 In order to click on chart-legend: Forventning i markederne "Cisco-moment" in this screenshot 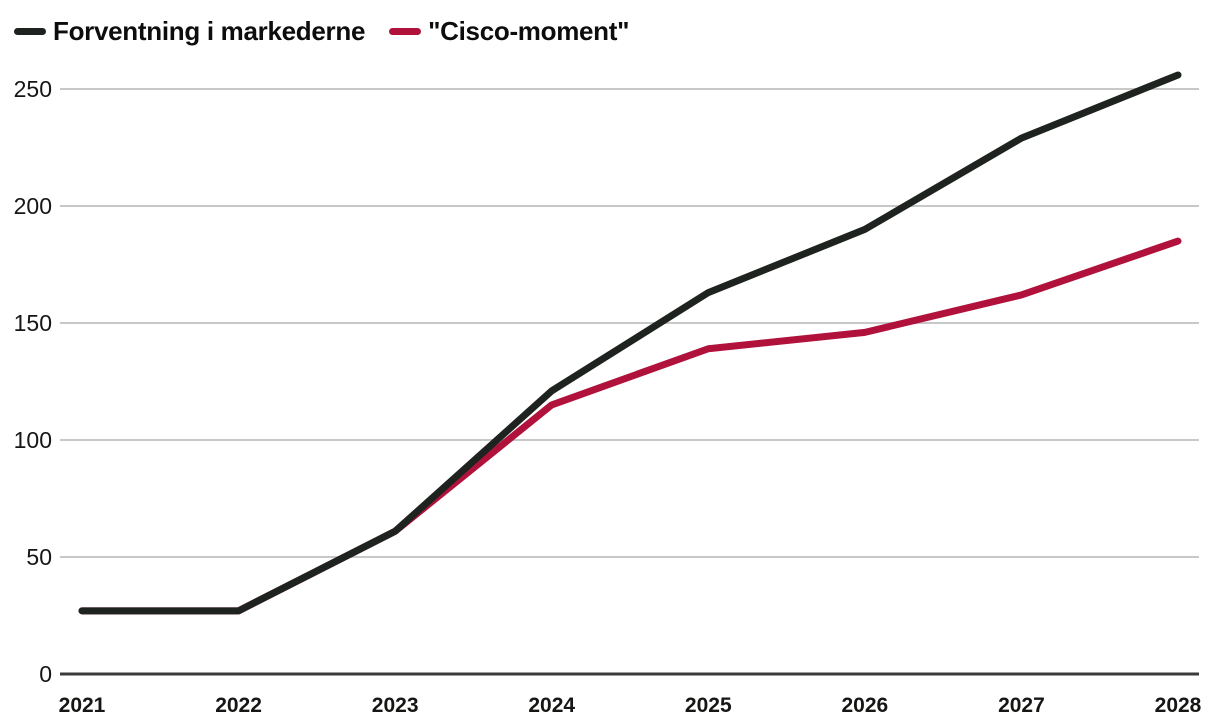, I will do `click(321, 31)`.